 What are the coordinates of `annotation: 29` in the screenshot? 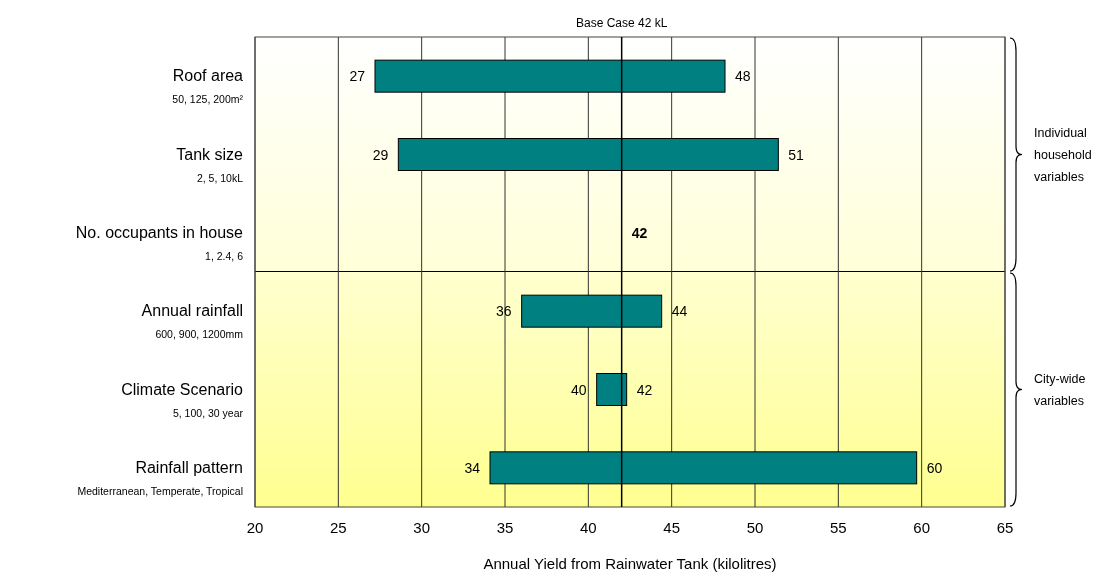 It's located at (380, 154).